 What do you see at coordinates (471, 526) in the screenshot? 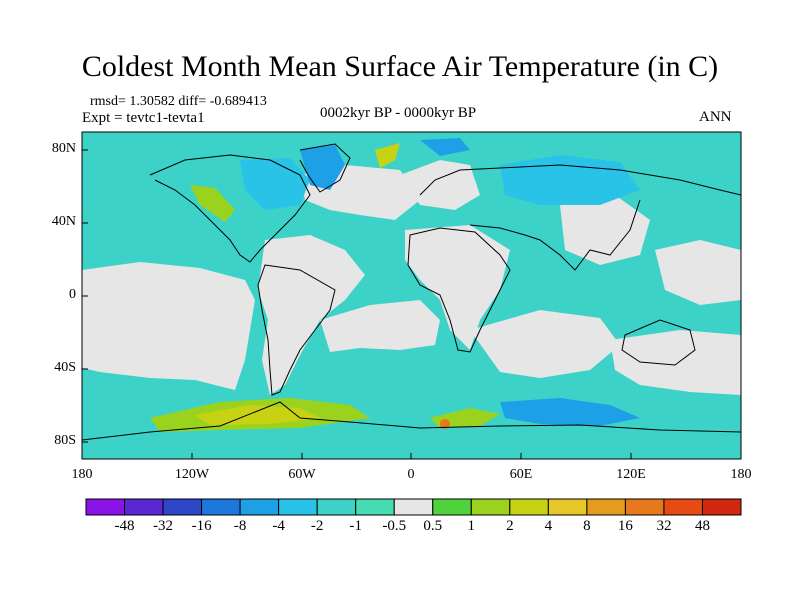
I see `colorbar-label-9: 1` at bounding box center [471, 526].